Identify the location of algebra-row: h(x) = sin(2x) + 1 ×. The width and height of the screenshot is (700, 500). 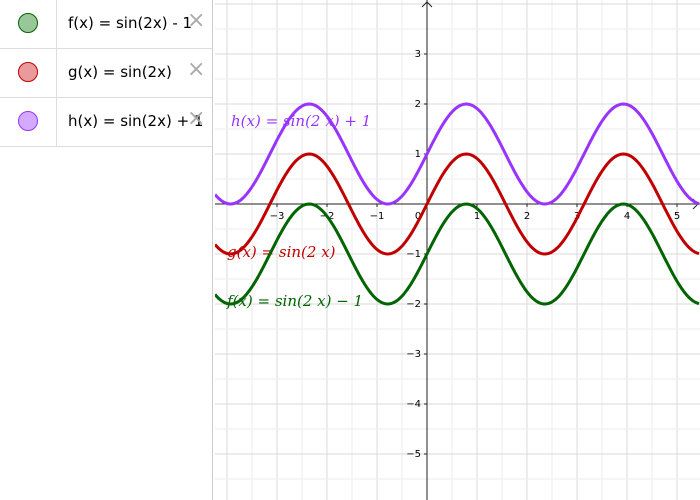
(106, 122).